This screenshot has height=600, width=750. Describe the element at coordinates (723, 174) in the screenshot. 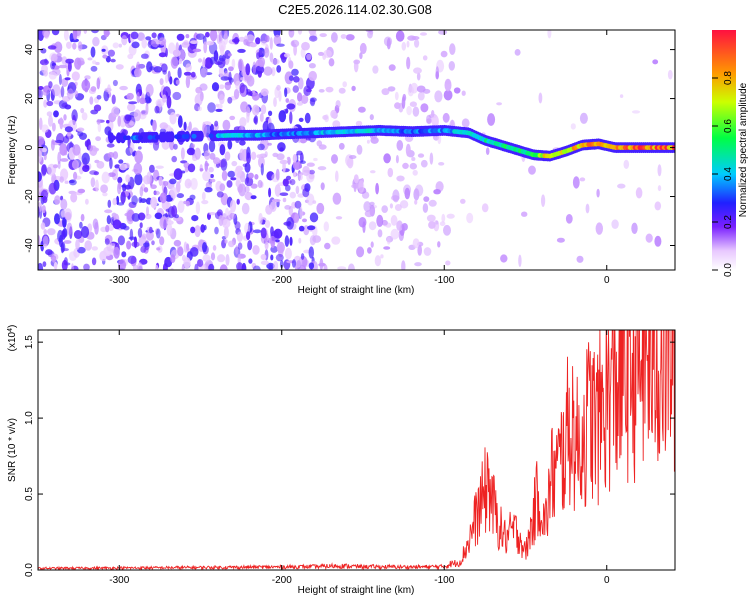

I see `colorbar-ticks: 0.0 0.2 0.4 0.6 0.8` at that location.